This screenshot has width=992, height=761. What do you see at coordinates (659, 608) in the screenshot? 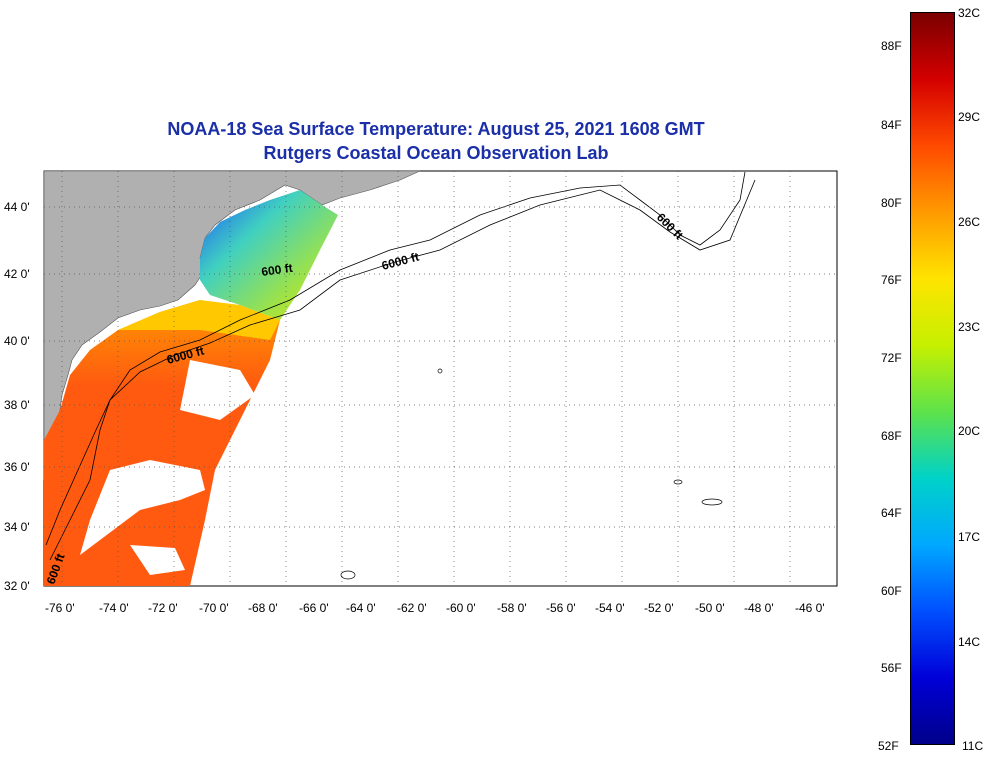
I see `lon-tick: -52 0'` at bounding box center [659, 608].